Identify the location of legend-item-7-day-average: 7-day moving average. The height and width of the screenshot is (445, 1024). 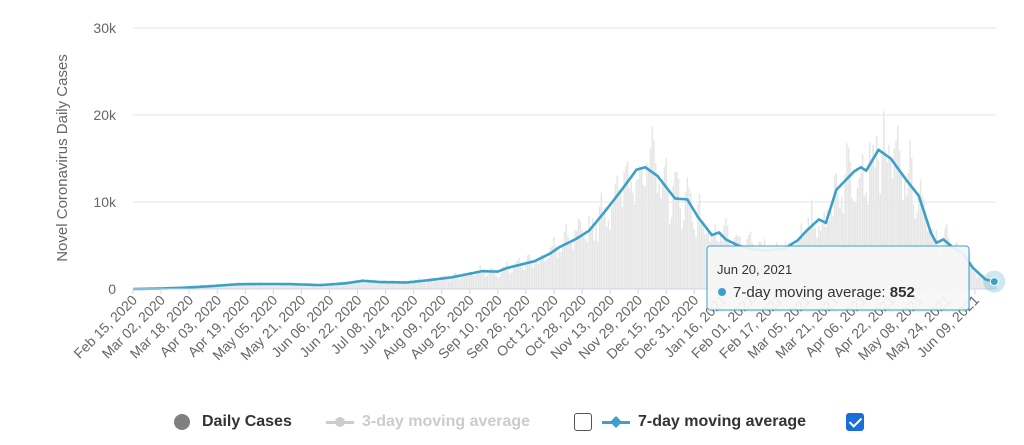
(704, 422).